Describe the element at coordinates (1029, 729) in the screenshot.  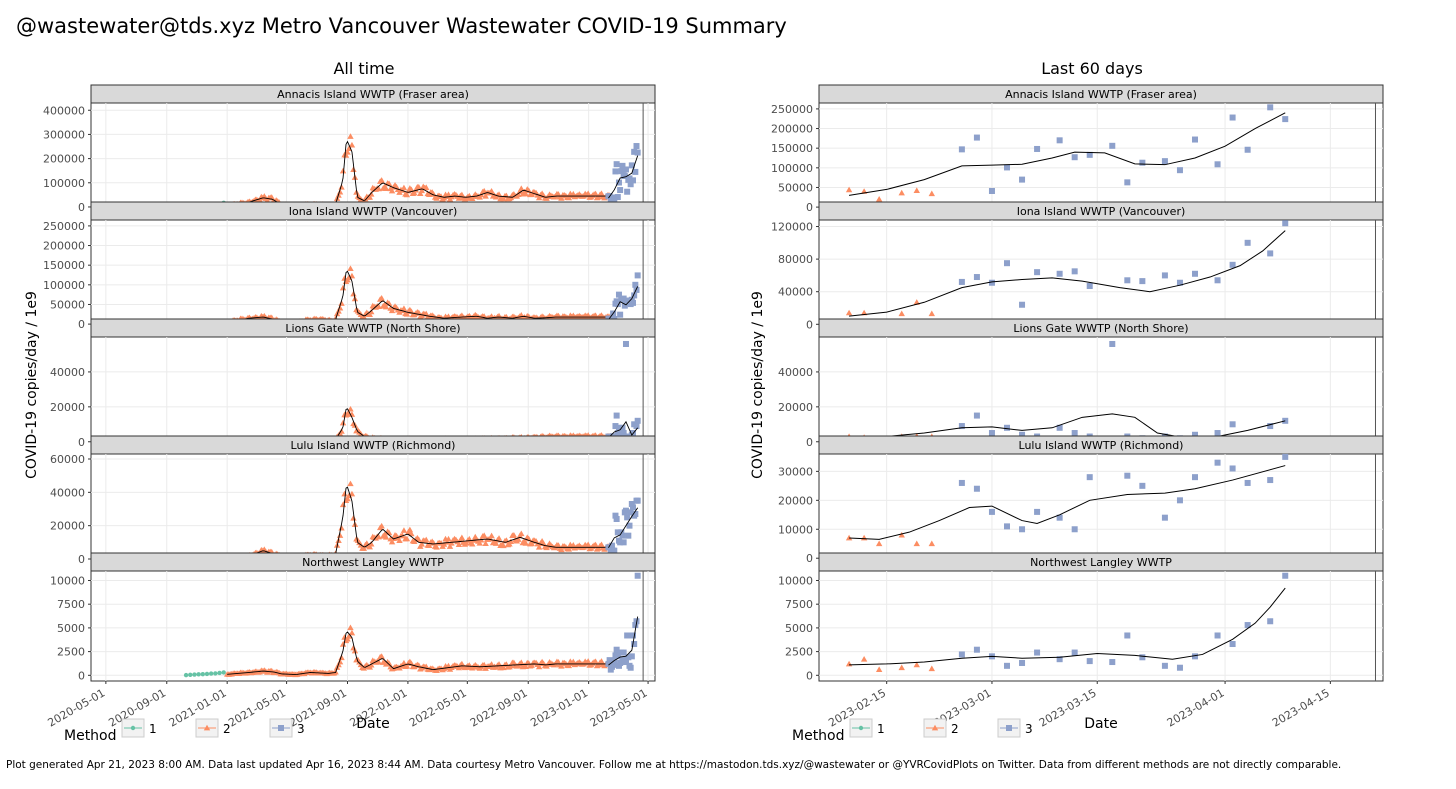
I see `legend-entry-label: 3` at that location.